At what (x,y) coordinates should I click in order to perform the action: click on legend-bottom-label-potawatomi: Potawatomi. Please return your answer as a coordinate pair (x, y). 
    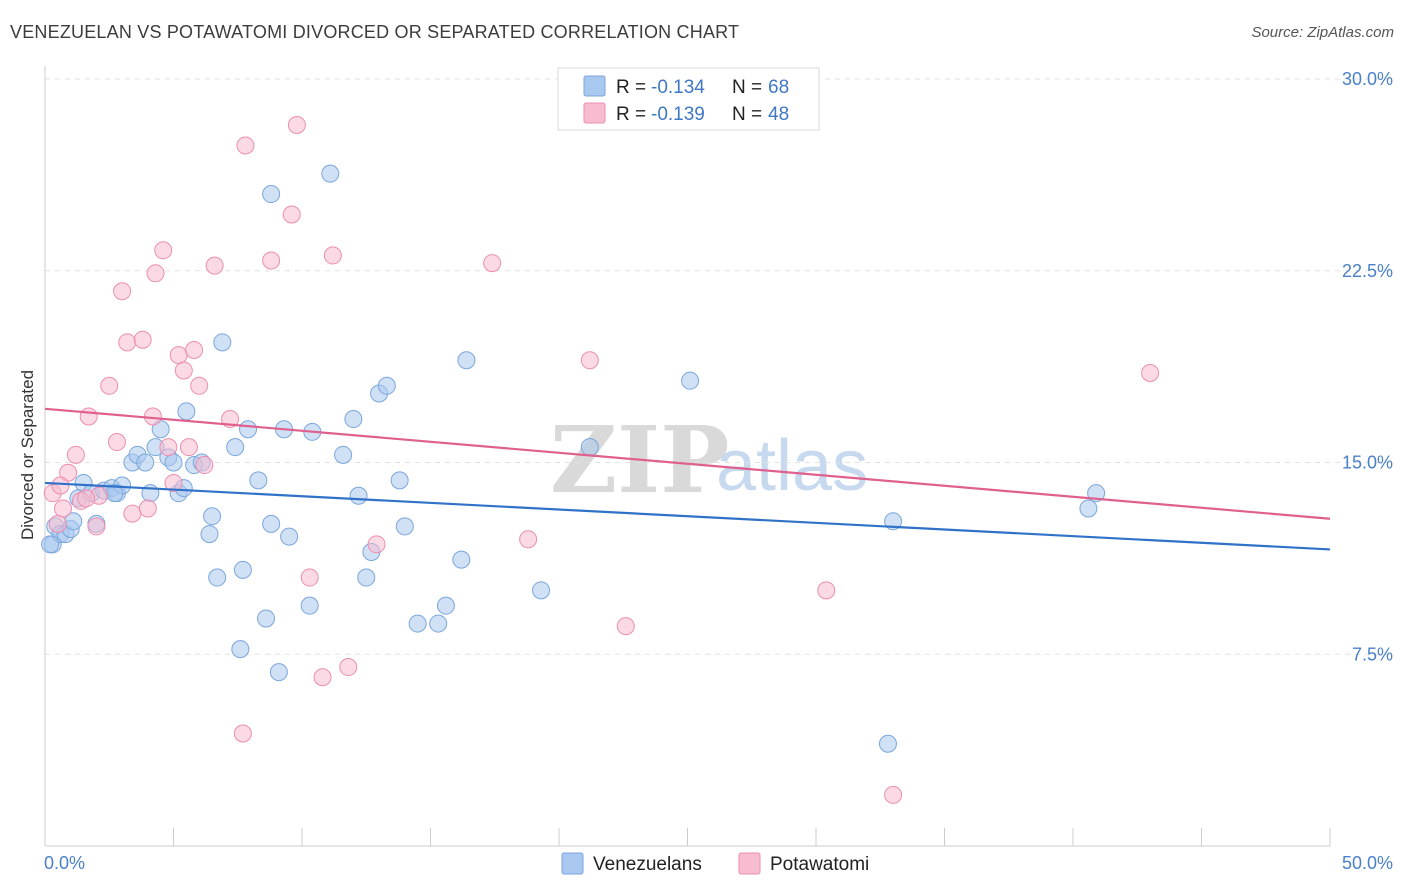
    Looking at the image, I should click on (819, 864).